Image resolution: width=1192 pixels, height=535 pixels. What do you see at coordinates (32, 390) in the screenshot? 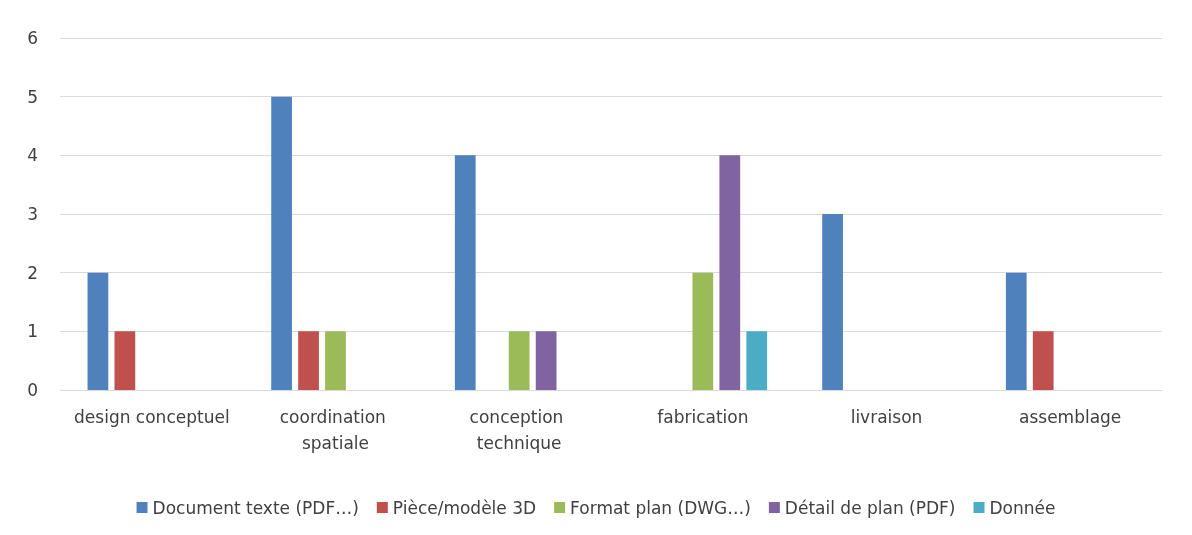
I see `y-tick-label: 0` at bounding box center [32, 390].